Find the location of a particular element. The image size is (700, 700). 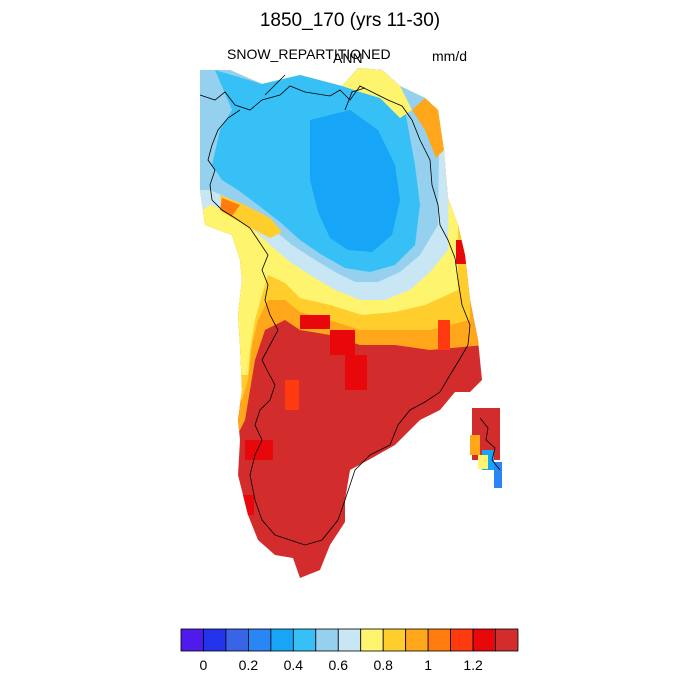

colorbar-tick-label: 0.2 is located at coordinates (248, 665).